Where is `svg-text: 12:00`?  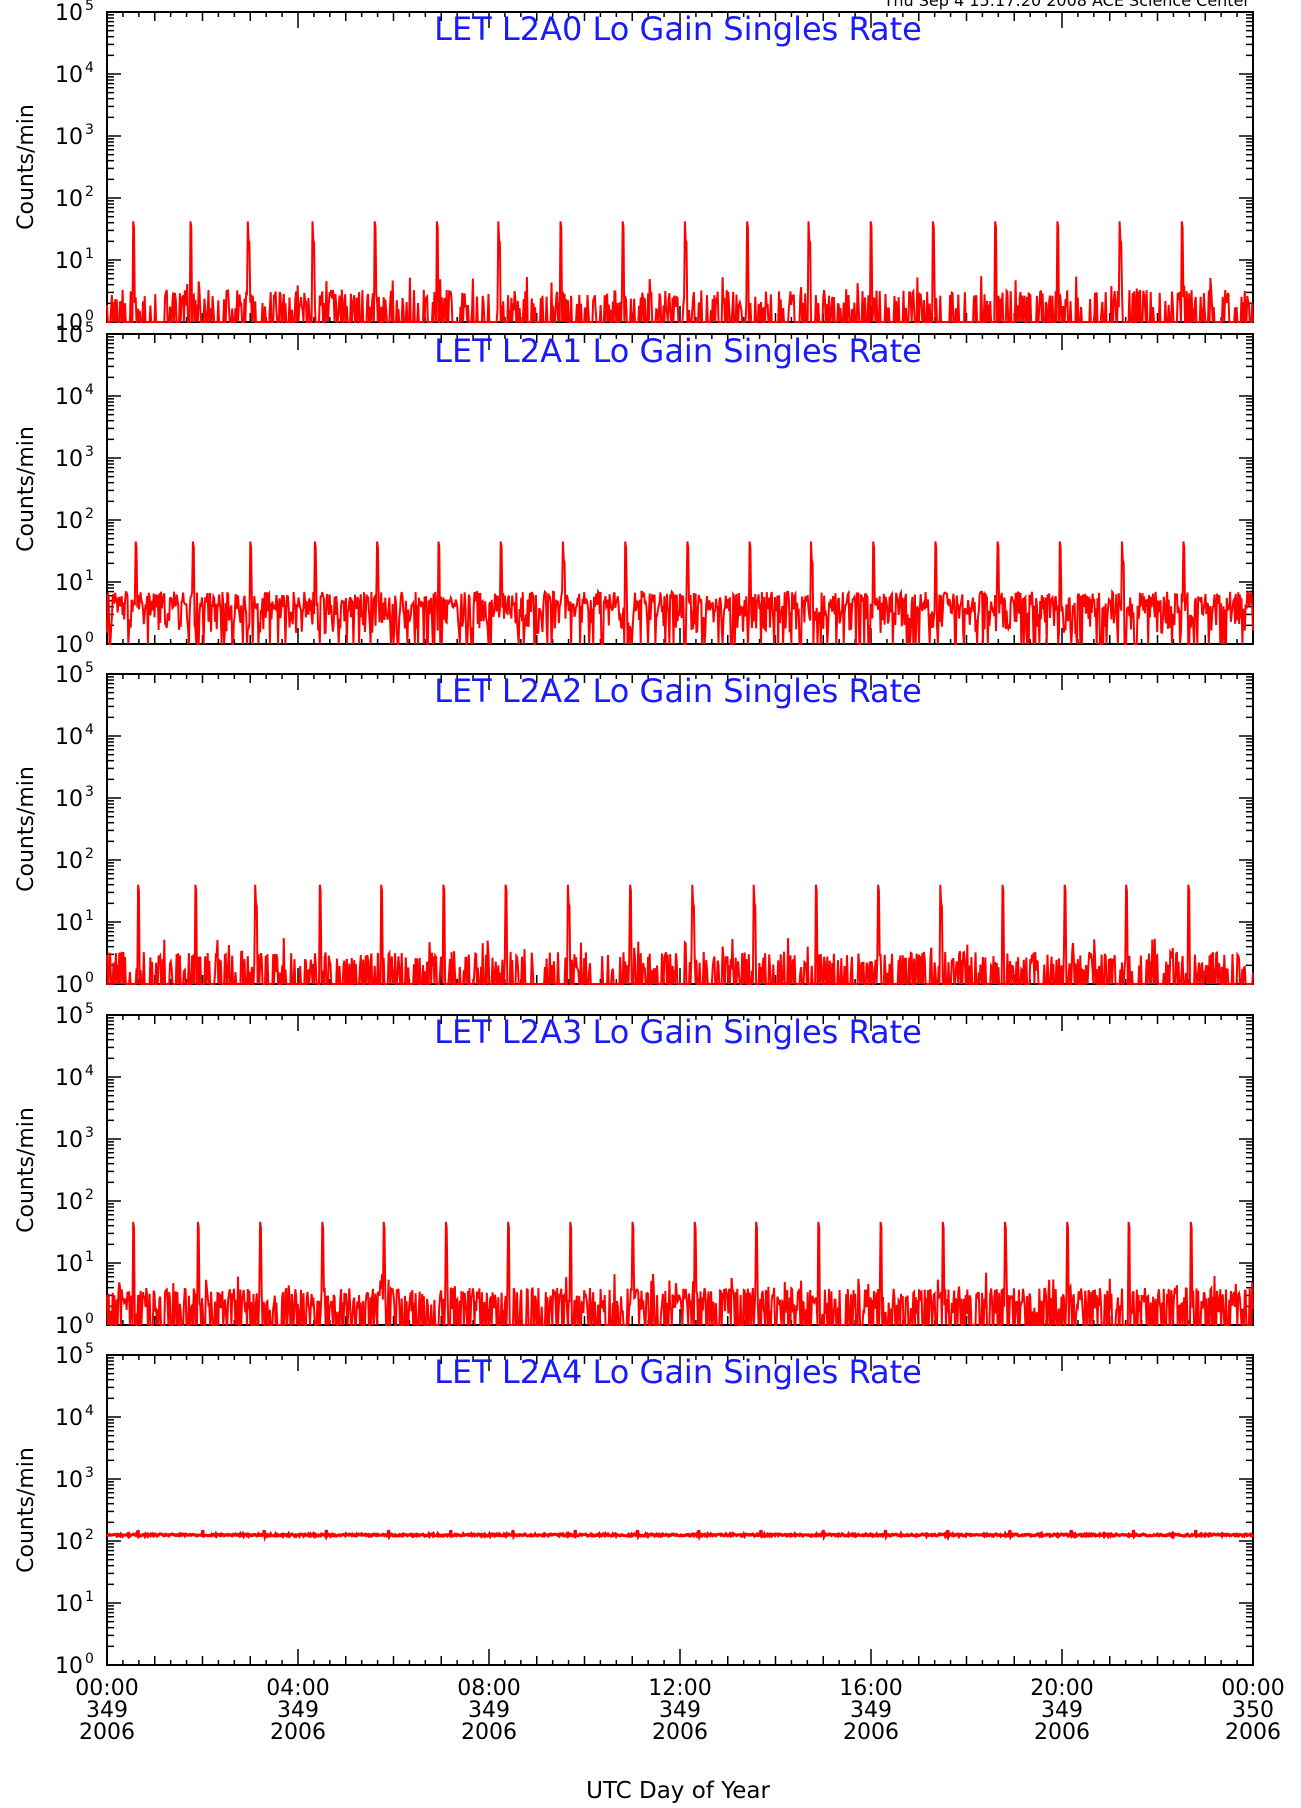 svg-text: 12:00 is located at coordinates (679, 1688).